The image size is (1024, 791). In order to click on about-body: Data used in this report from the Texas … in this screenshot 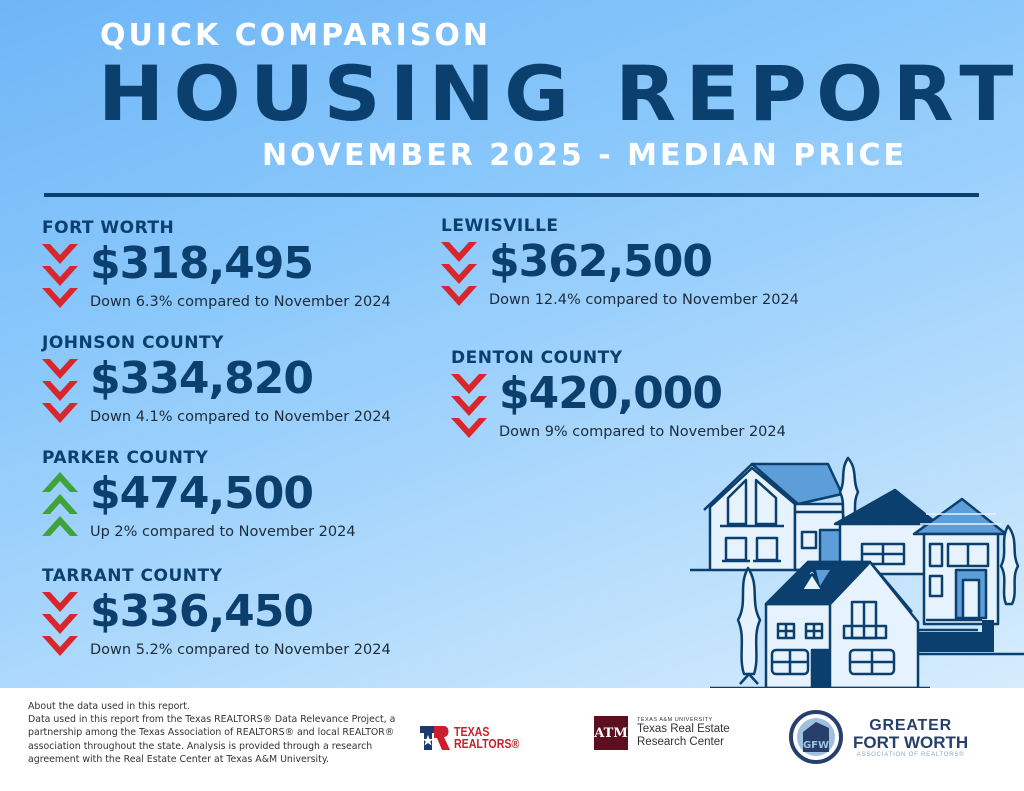, I will do `click(212, 739)`.